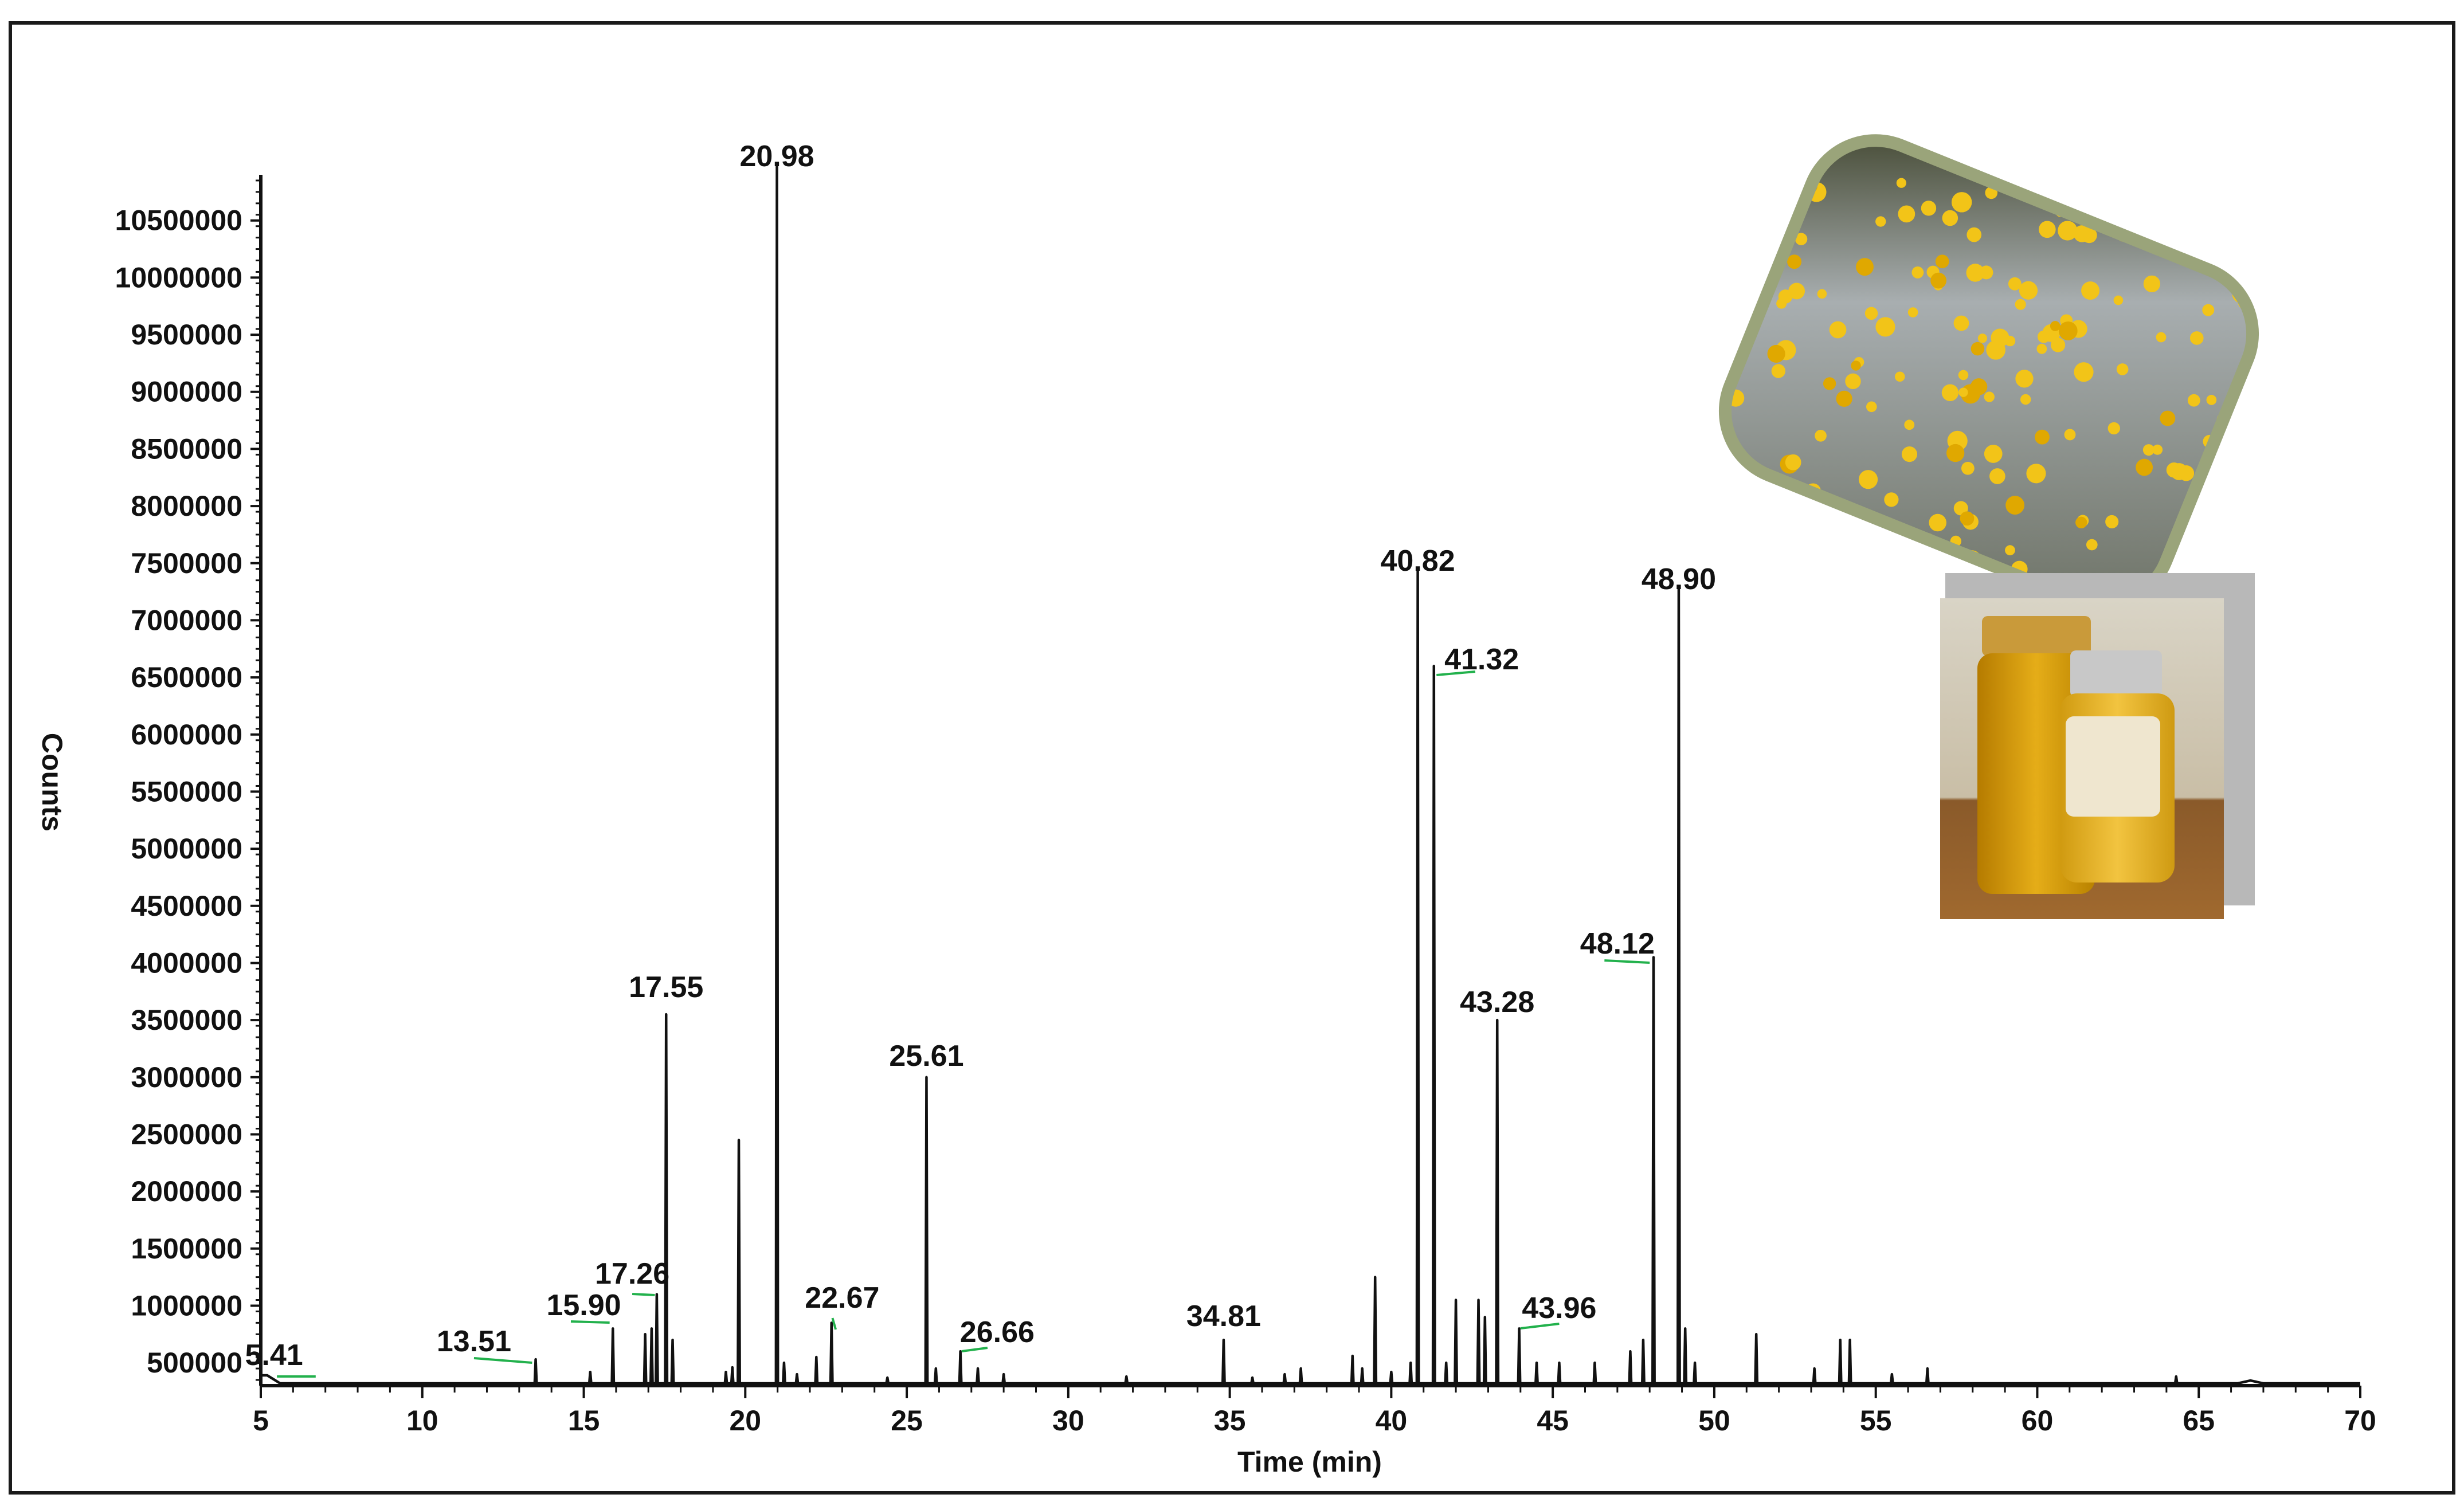  What do you see at coordinates (1679, 579) in the screenshot?
I see `peak-label: 48.90` at bounding box center [1679, 579].